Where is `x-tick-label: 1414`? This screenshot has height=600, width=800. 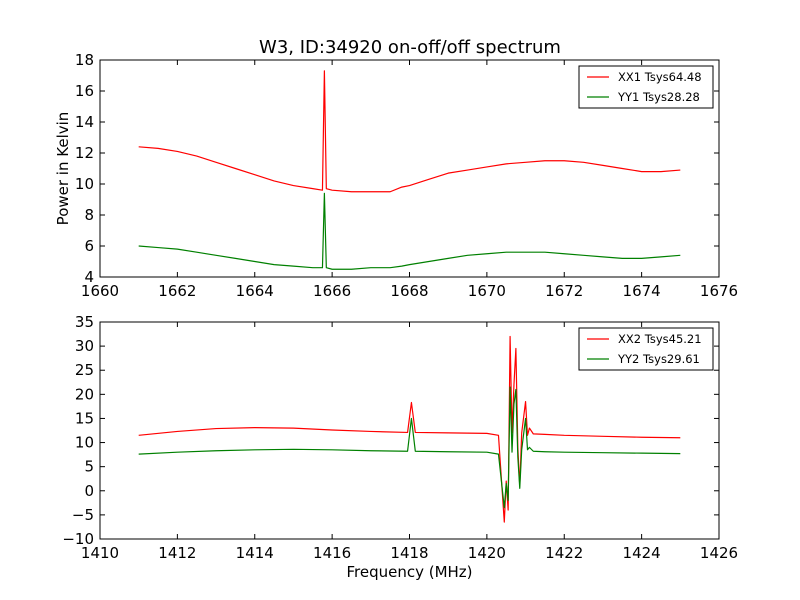
x-tick-label: 1414 is located at coordinates (255, 553).